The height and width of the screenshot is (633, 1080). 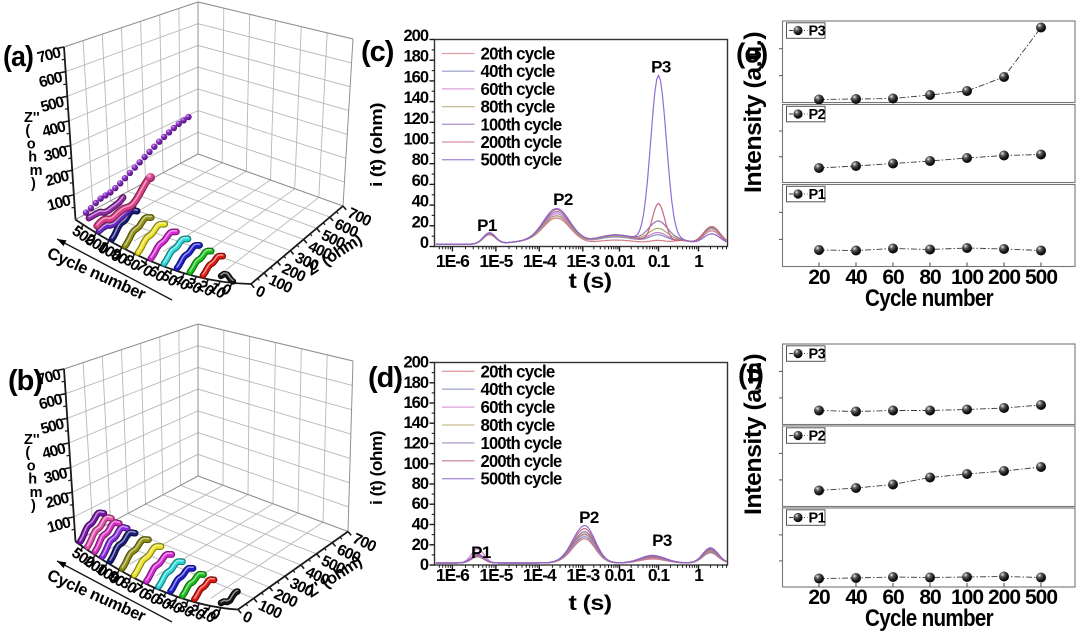 I want to click on svg-text: 400, so click(x=53, y=129).